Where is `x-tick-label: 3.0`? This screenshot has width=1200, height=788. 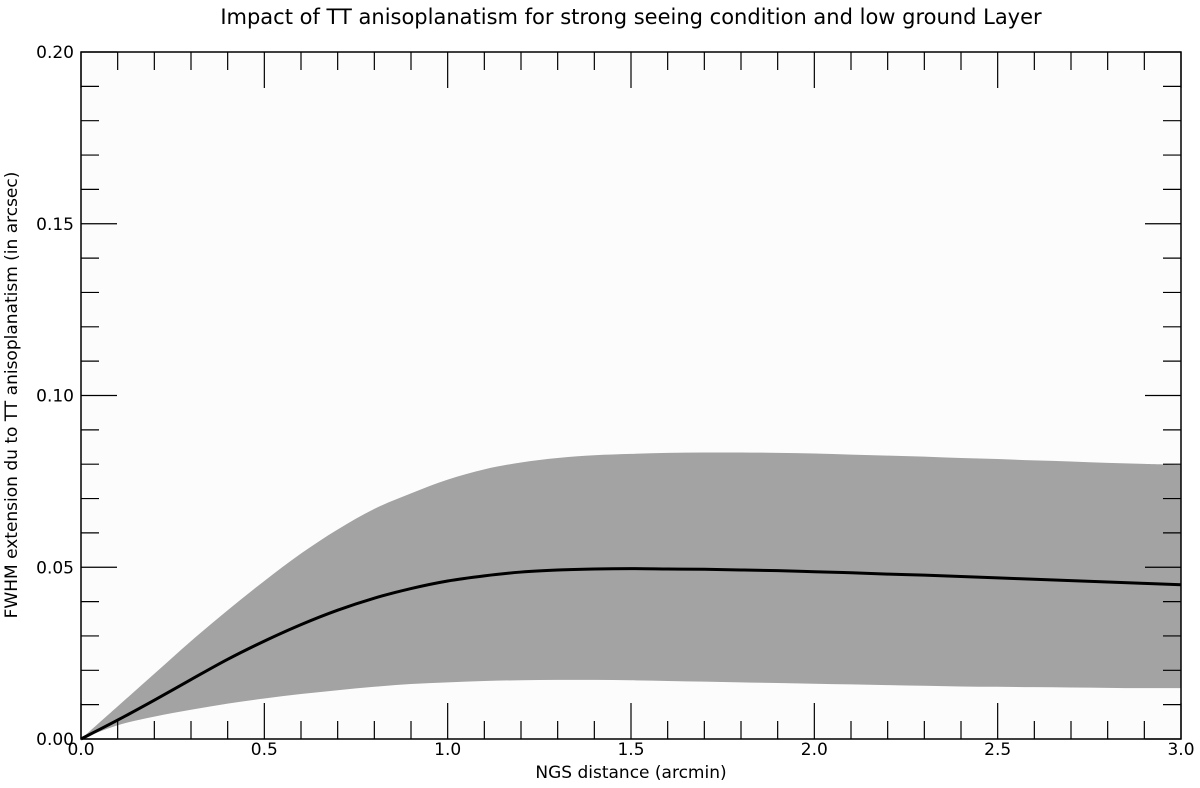
x-tick-label: 3.0 is located at coordinates (1180, 750).